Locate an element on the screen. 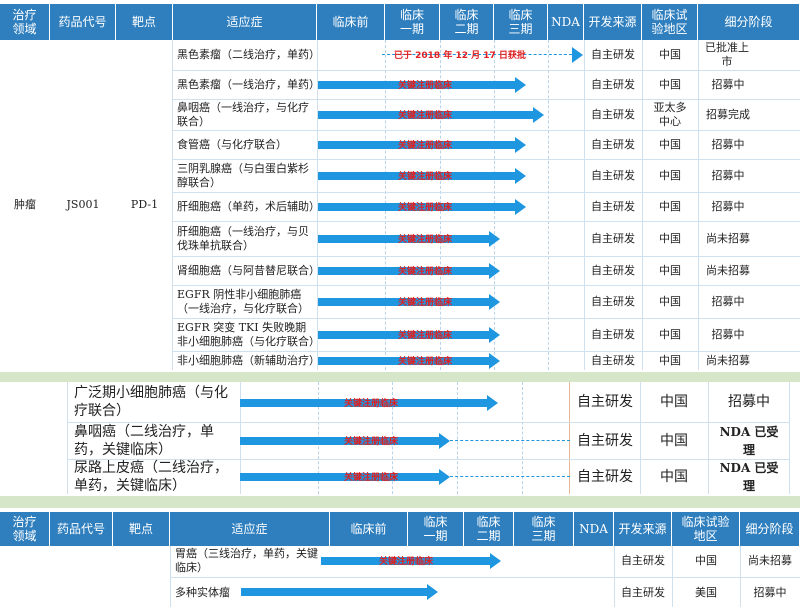 Image resolution: width=800 pixels, height=607 pixels. row-indication: 三阴乳腺癌（与白蛋白紫杉醇联合） is located at coordinates (243, 175).